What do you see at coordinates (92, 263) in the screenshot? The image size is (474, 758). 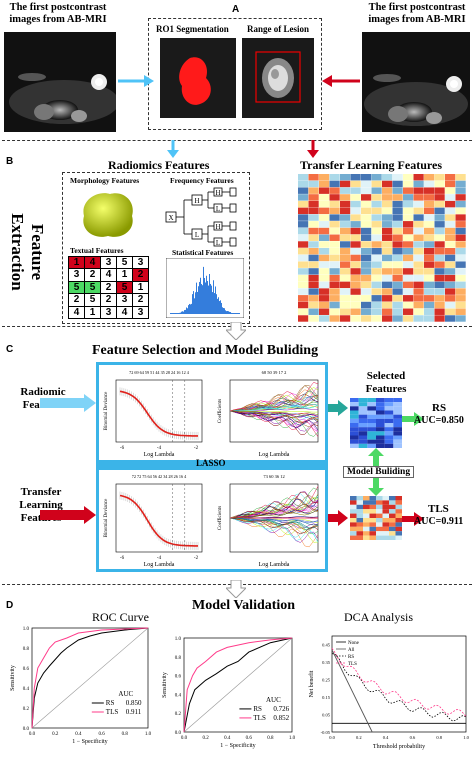 I see `textual-cell: 4` at bounding box center [92, 263].